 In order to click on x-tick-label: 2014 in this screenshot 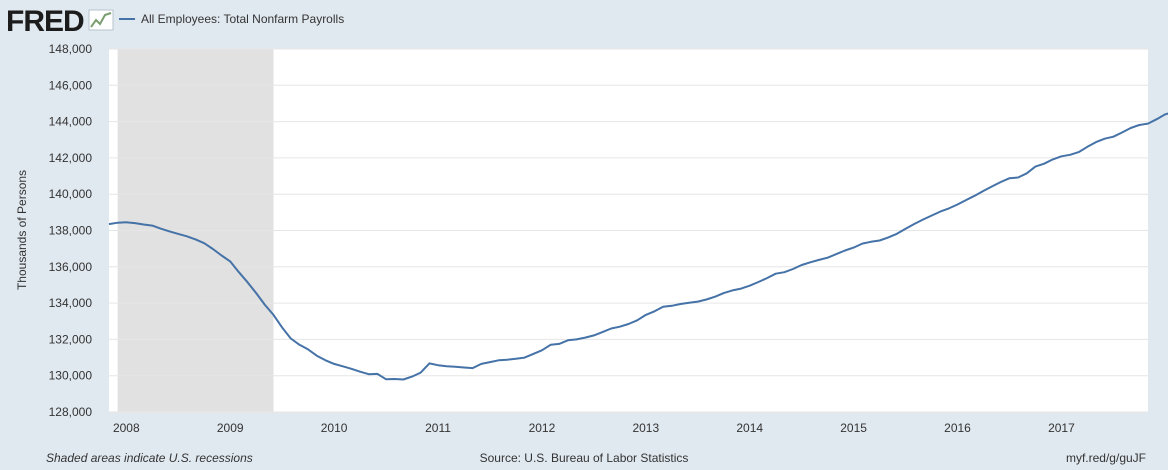, I will do `click(749, 428)`.